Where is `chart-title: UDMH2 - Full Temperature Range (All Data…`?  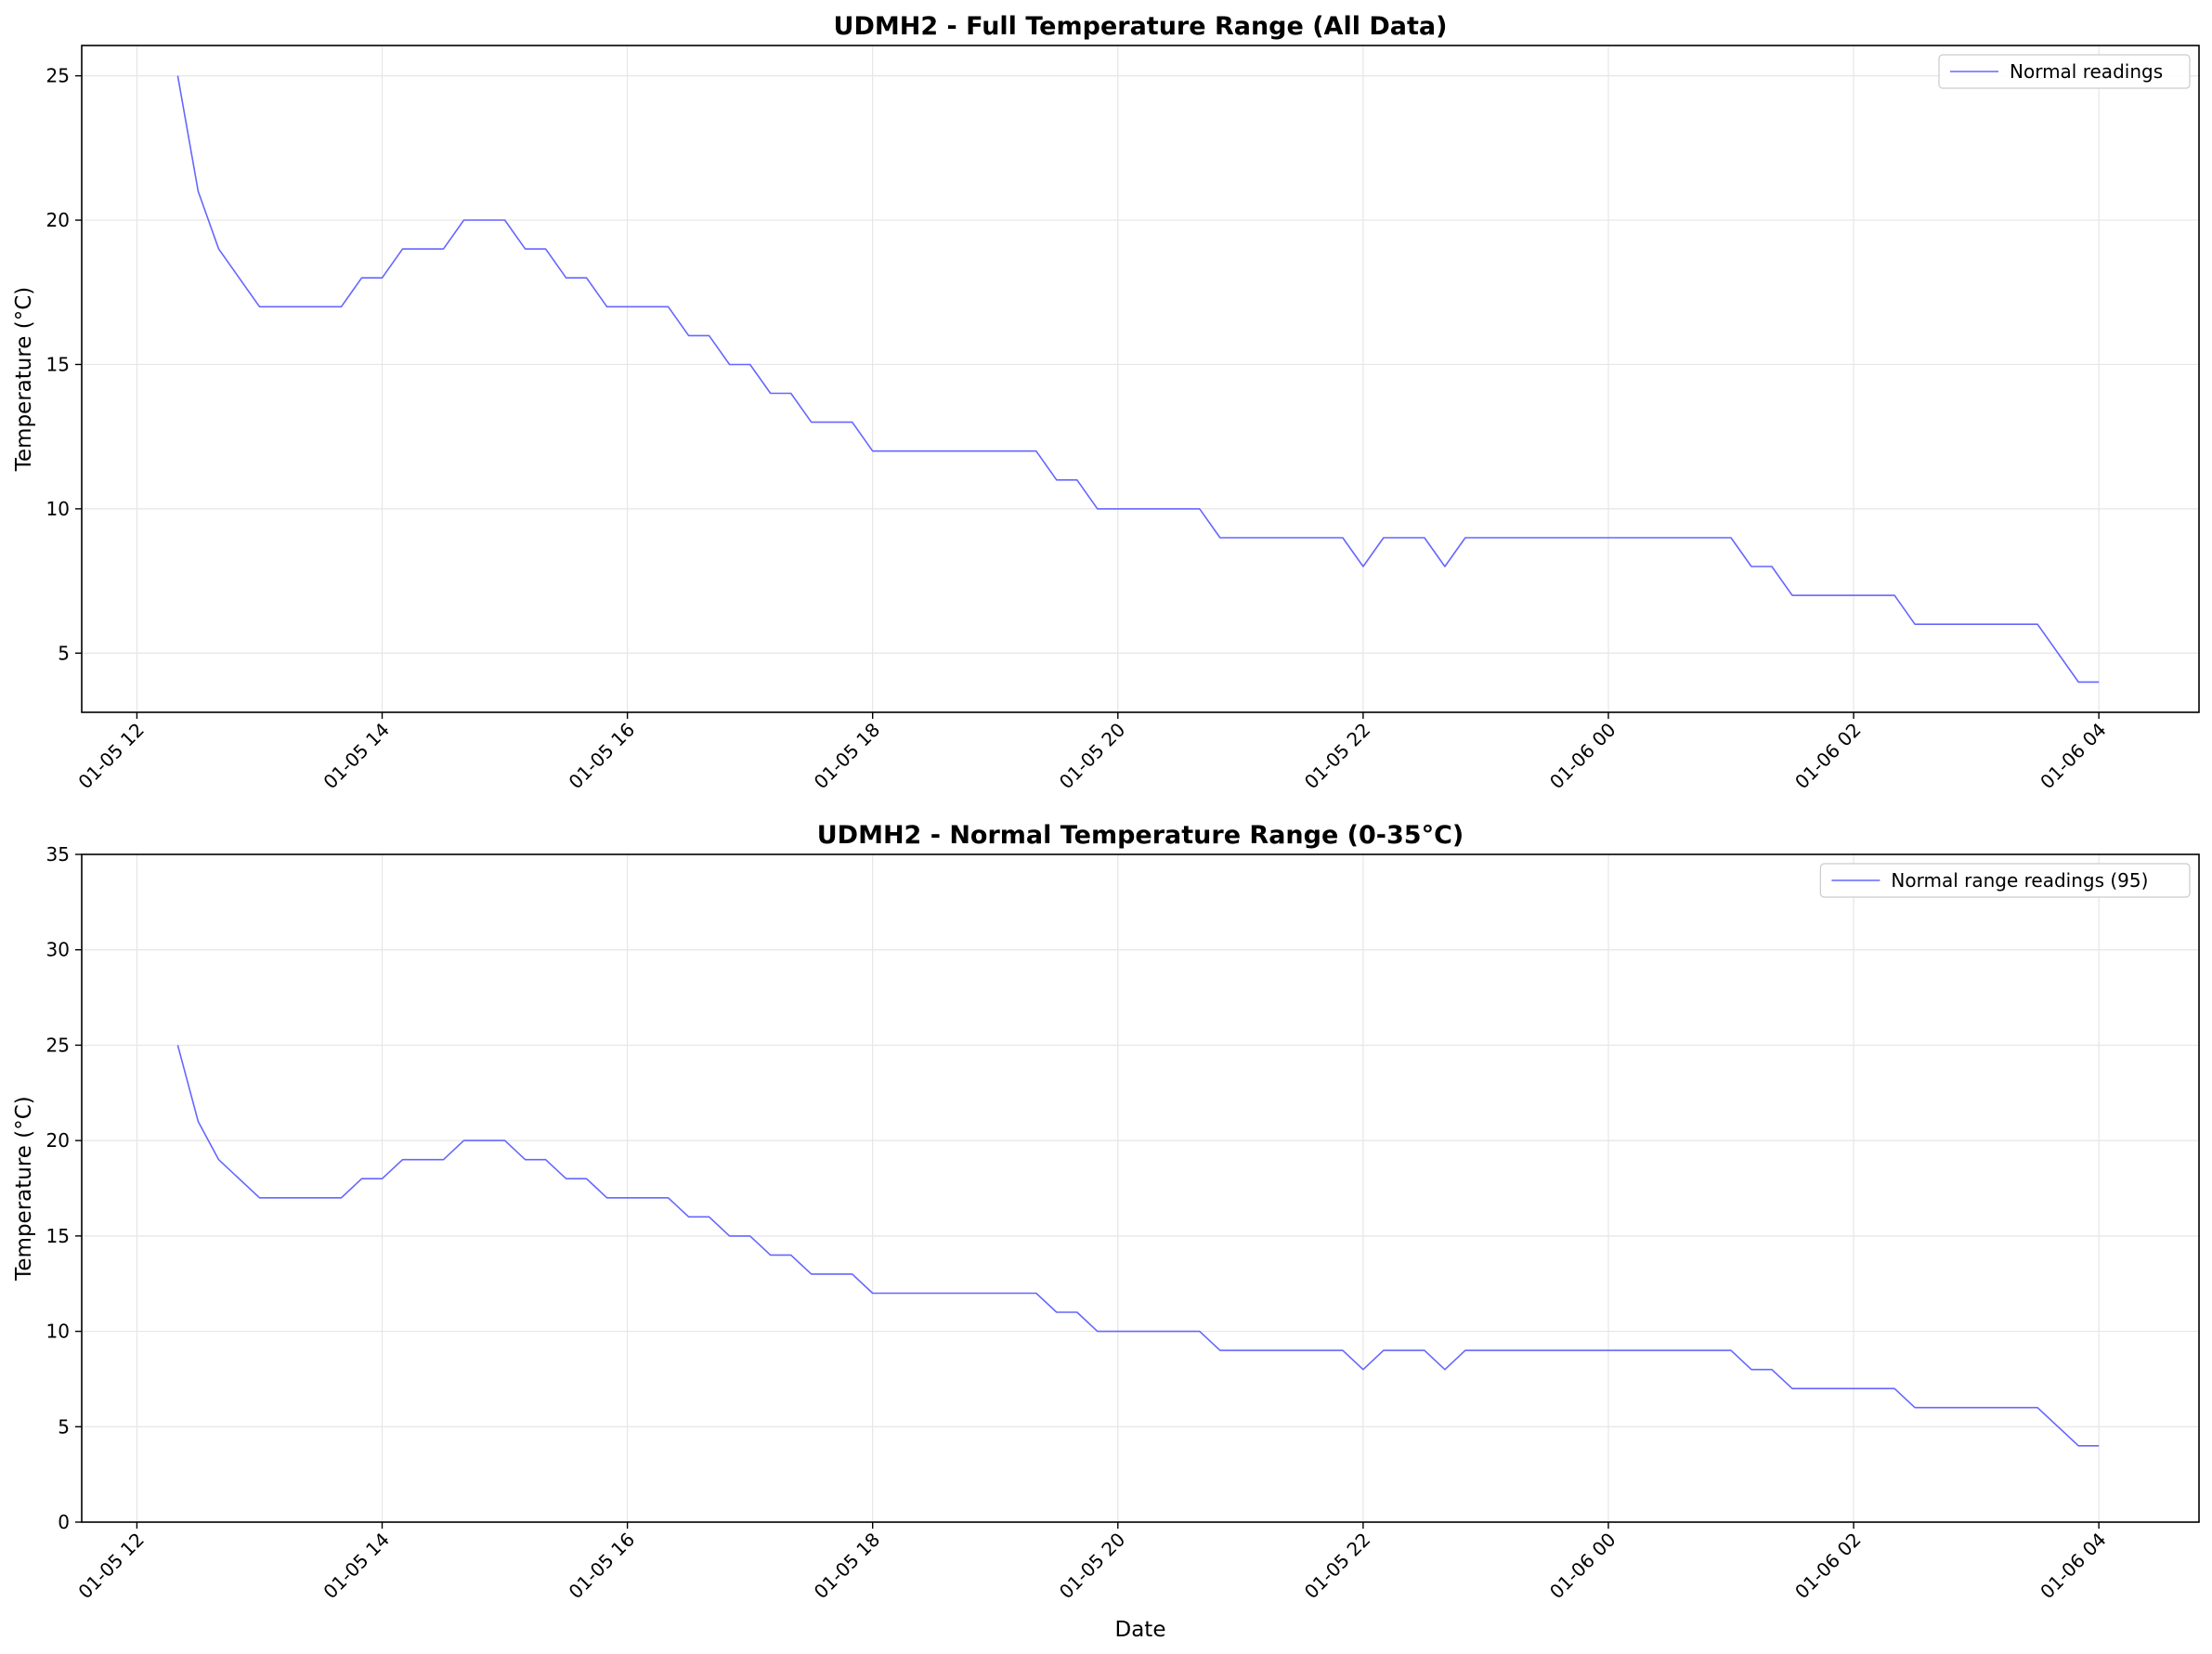 chart-title: UDMH2 - Full Temperature Range (All Data… is located at coordinates (1141, 26).